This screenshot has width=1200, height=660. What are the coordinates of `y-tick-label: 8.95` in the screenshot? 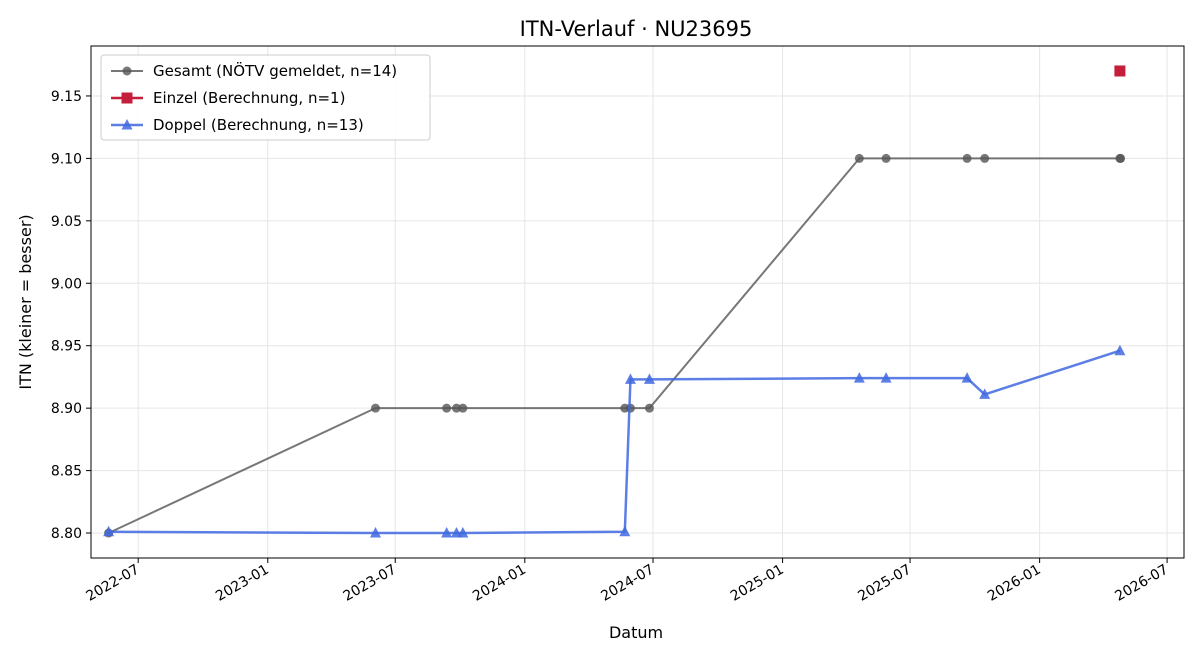 It's located at (66, 347).